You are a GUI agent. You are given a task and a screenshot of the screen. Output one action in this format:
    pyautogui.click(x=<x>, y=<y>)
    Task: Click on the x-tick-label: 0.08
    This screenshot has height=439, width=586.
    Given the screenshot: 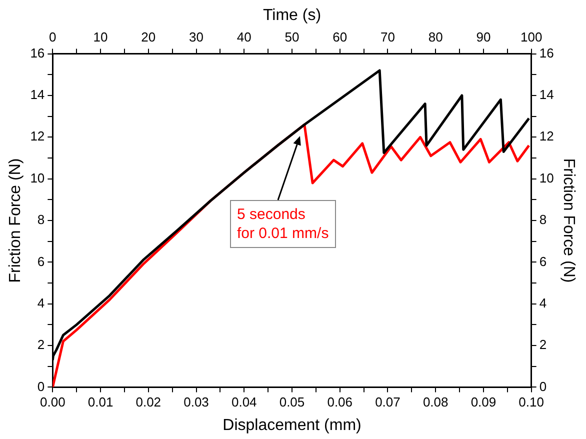 What is the action you would take?
    pyautogui.click(x=435, y=402)
    